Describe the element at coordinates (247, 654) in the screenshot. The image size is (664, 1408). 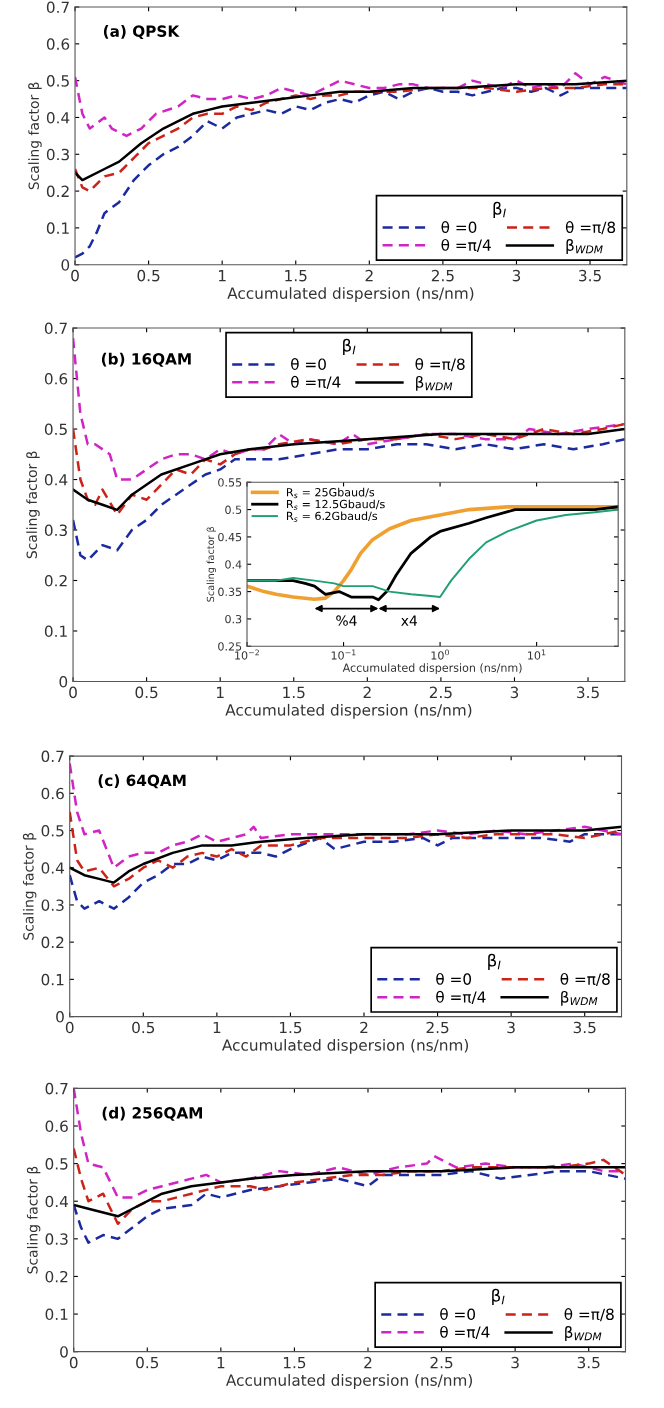
I see `x-tick-label: 10$^{−2}$` at that location.